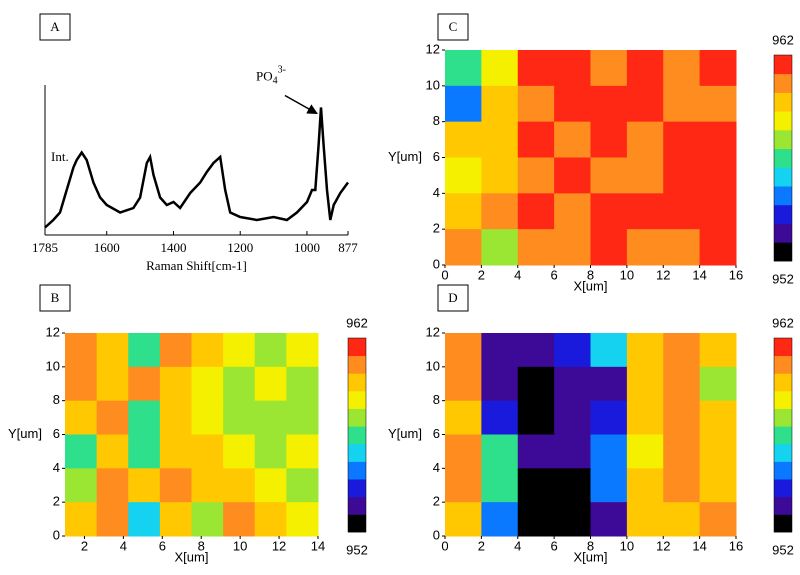  I want to click on y-tick-label: 2, so click(436, 501).